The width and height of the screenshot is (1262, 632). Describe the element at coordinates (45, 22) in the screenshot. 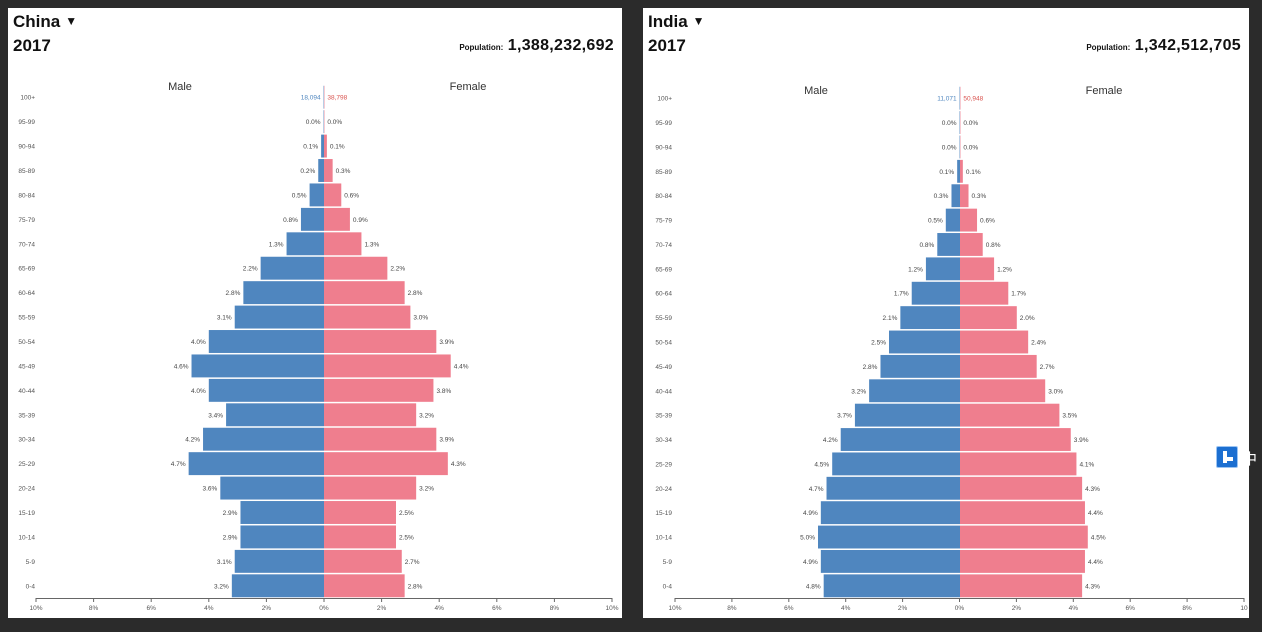

I see `country-selector: China ▼` at that location.